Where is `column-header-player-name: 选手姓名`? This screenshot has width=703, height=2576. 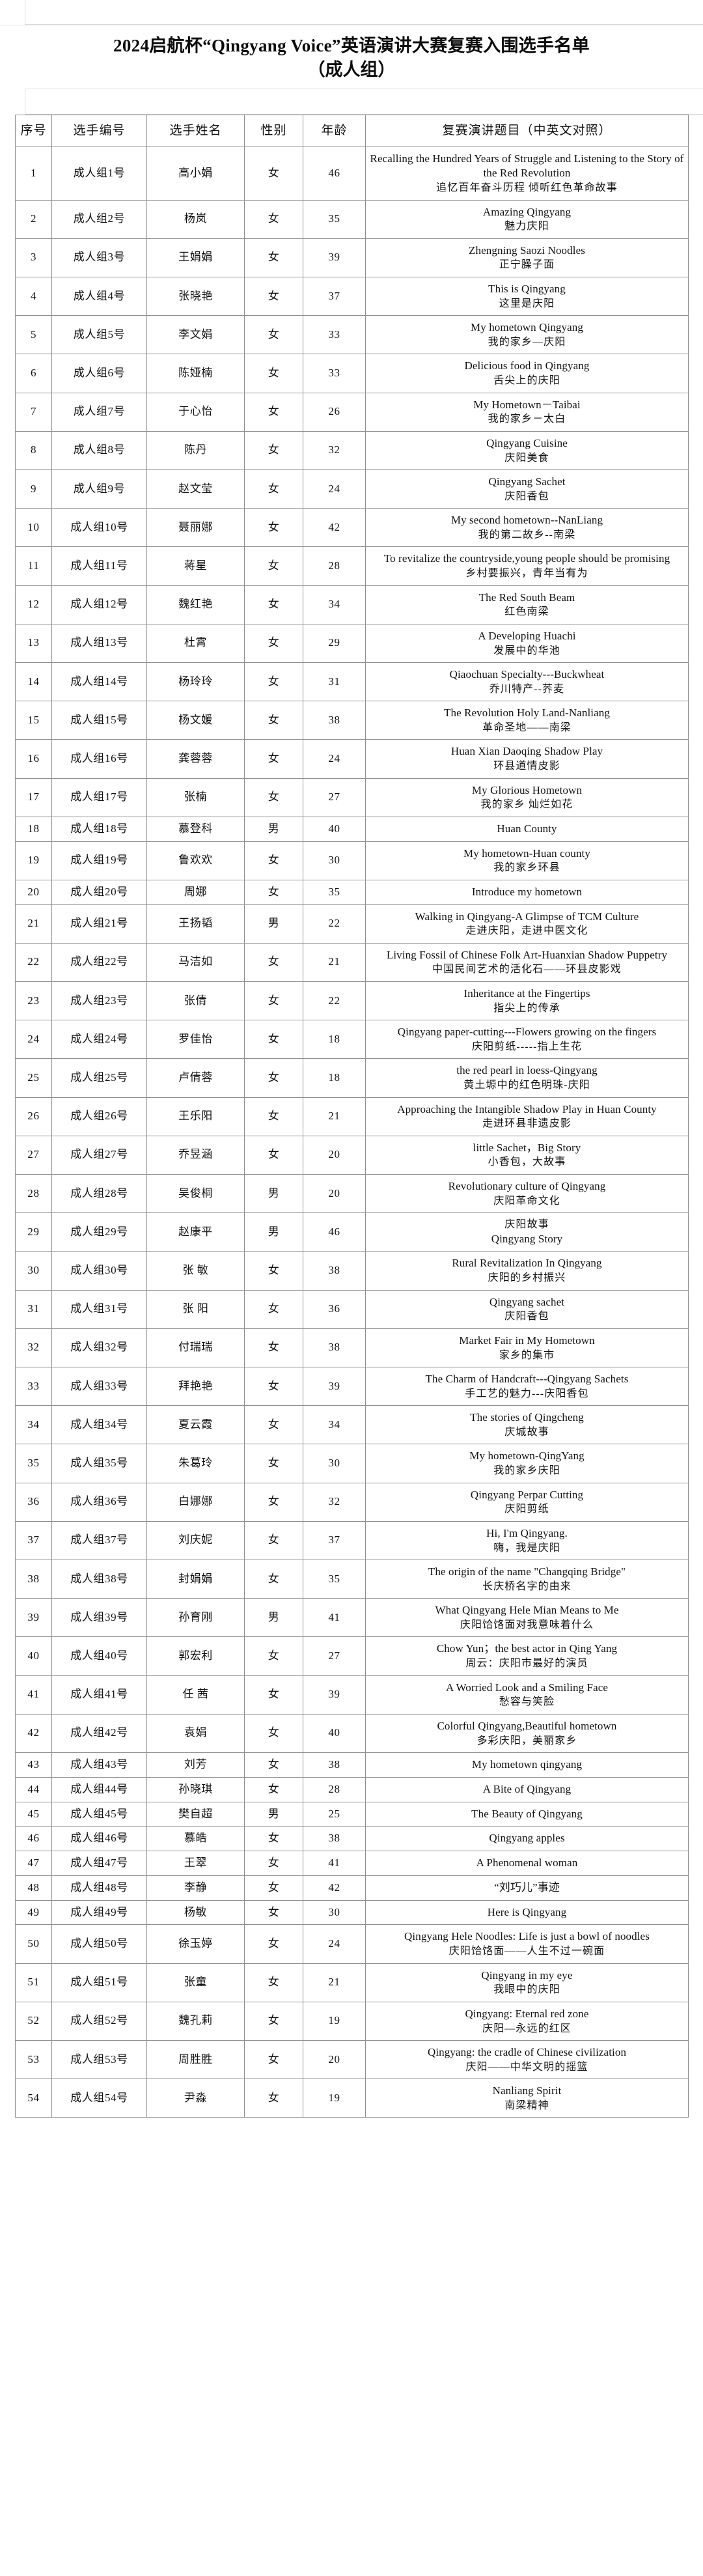
column-header-player-name: 选手姓名 is located at coordinates (195, 131).